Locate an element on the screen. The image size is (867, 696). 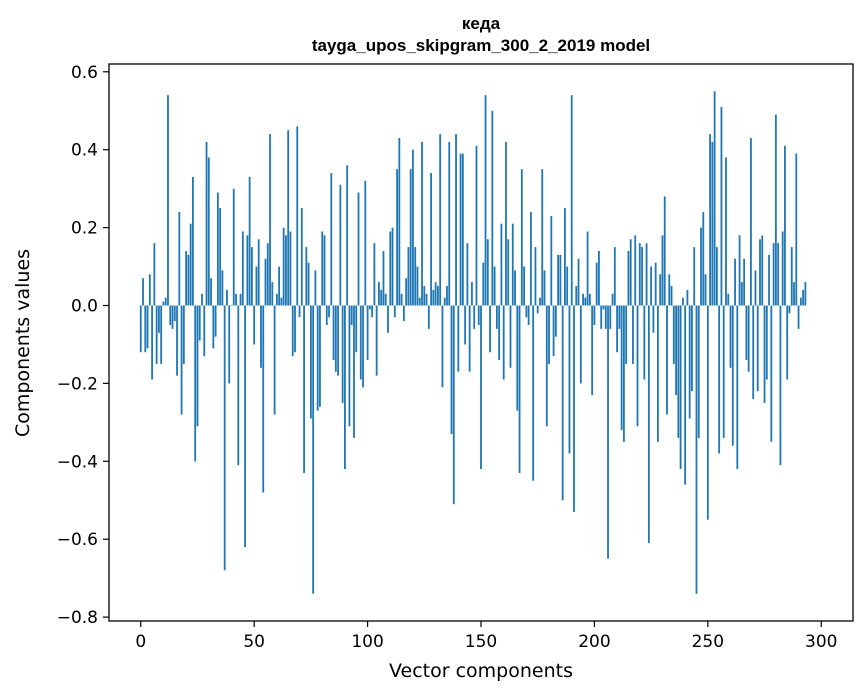
x-tick-label: 100 is located at coordinates (367, 642).